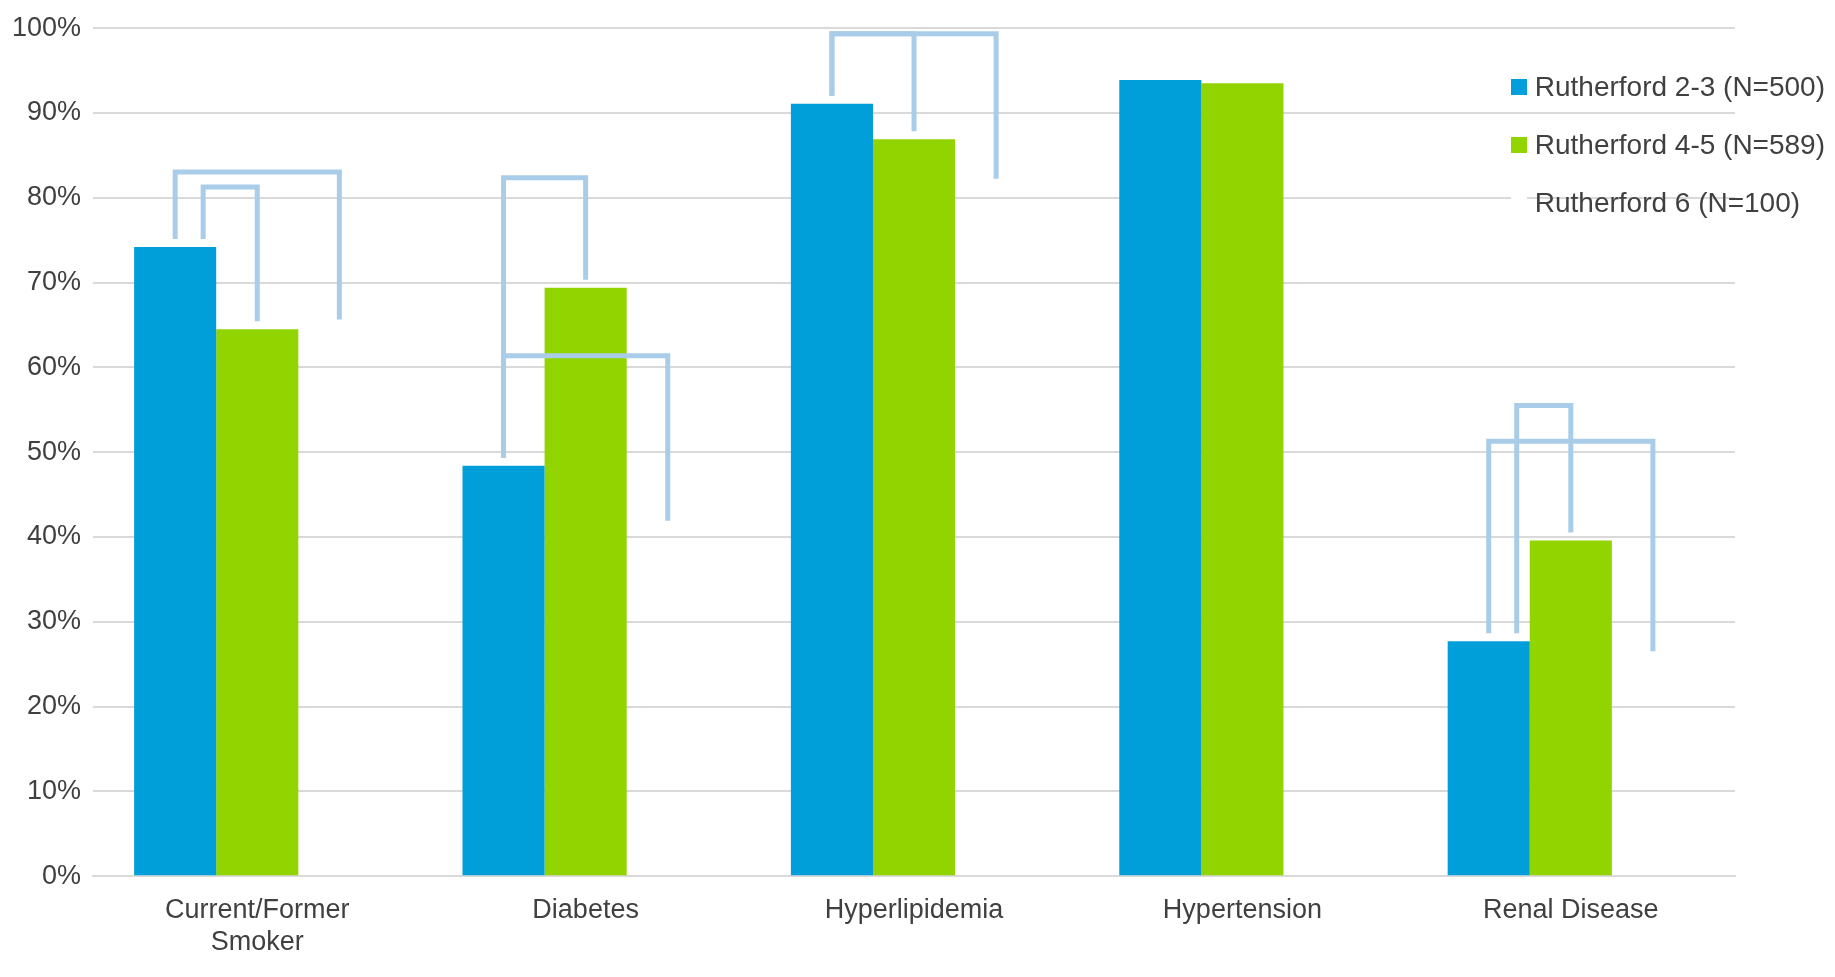  I want to click on y-tick-label: 100%, so click(46, 26).